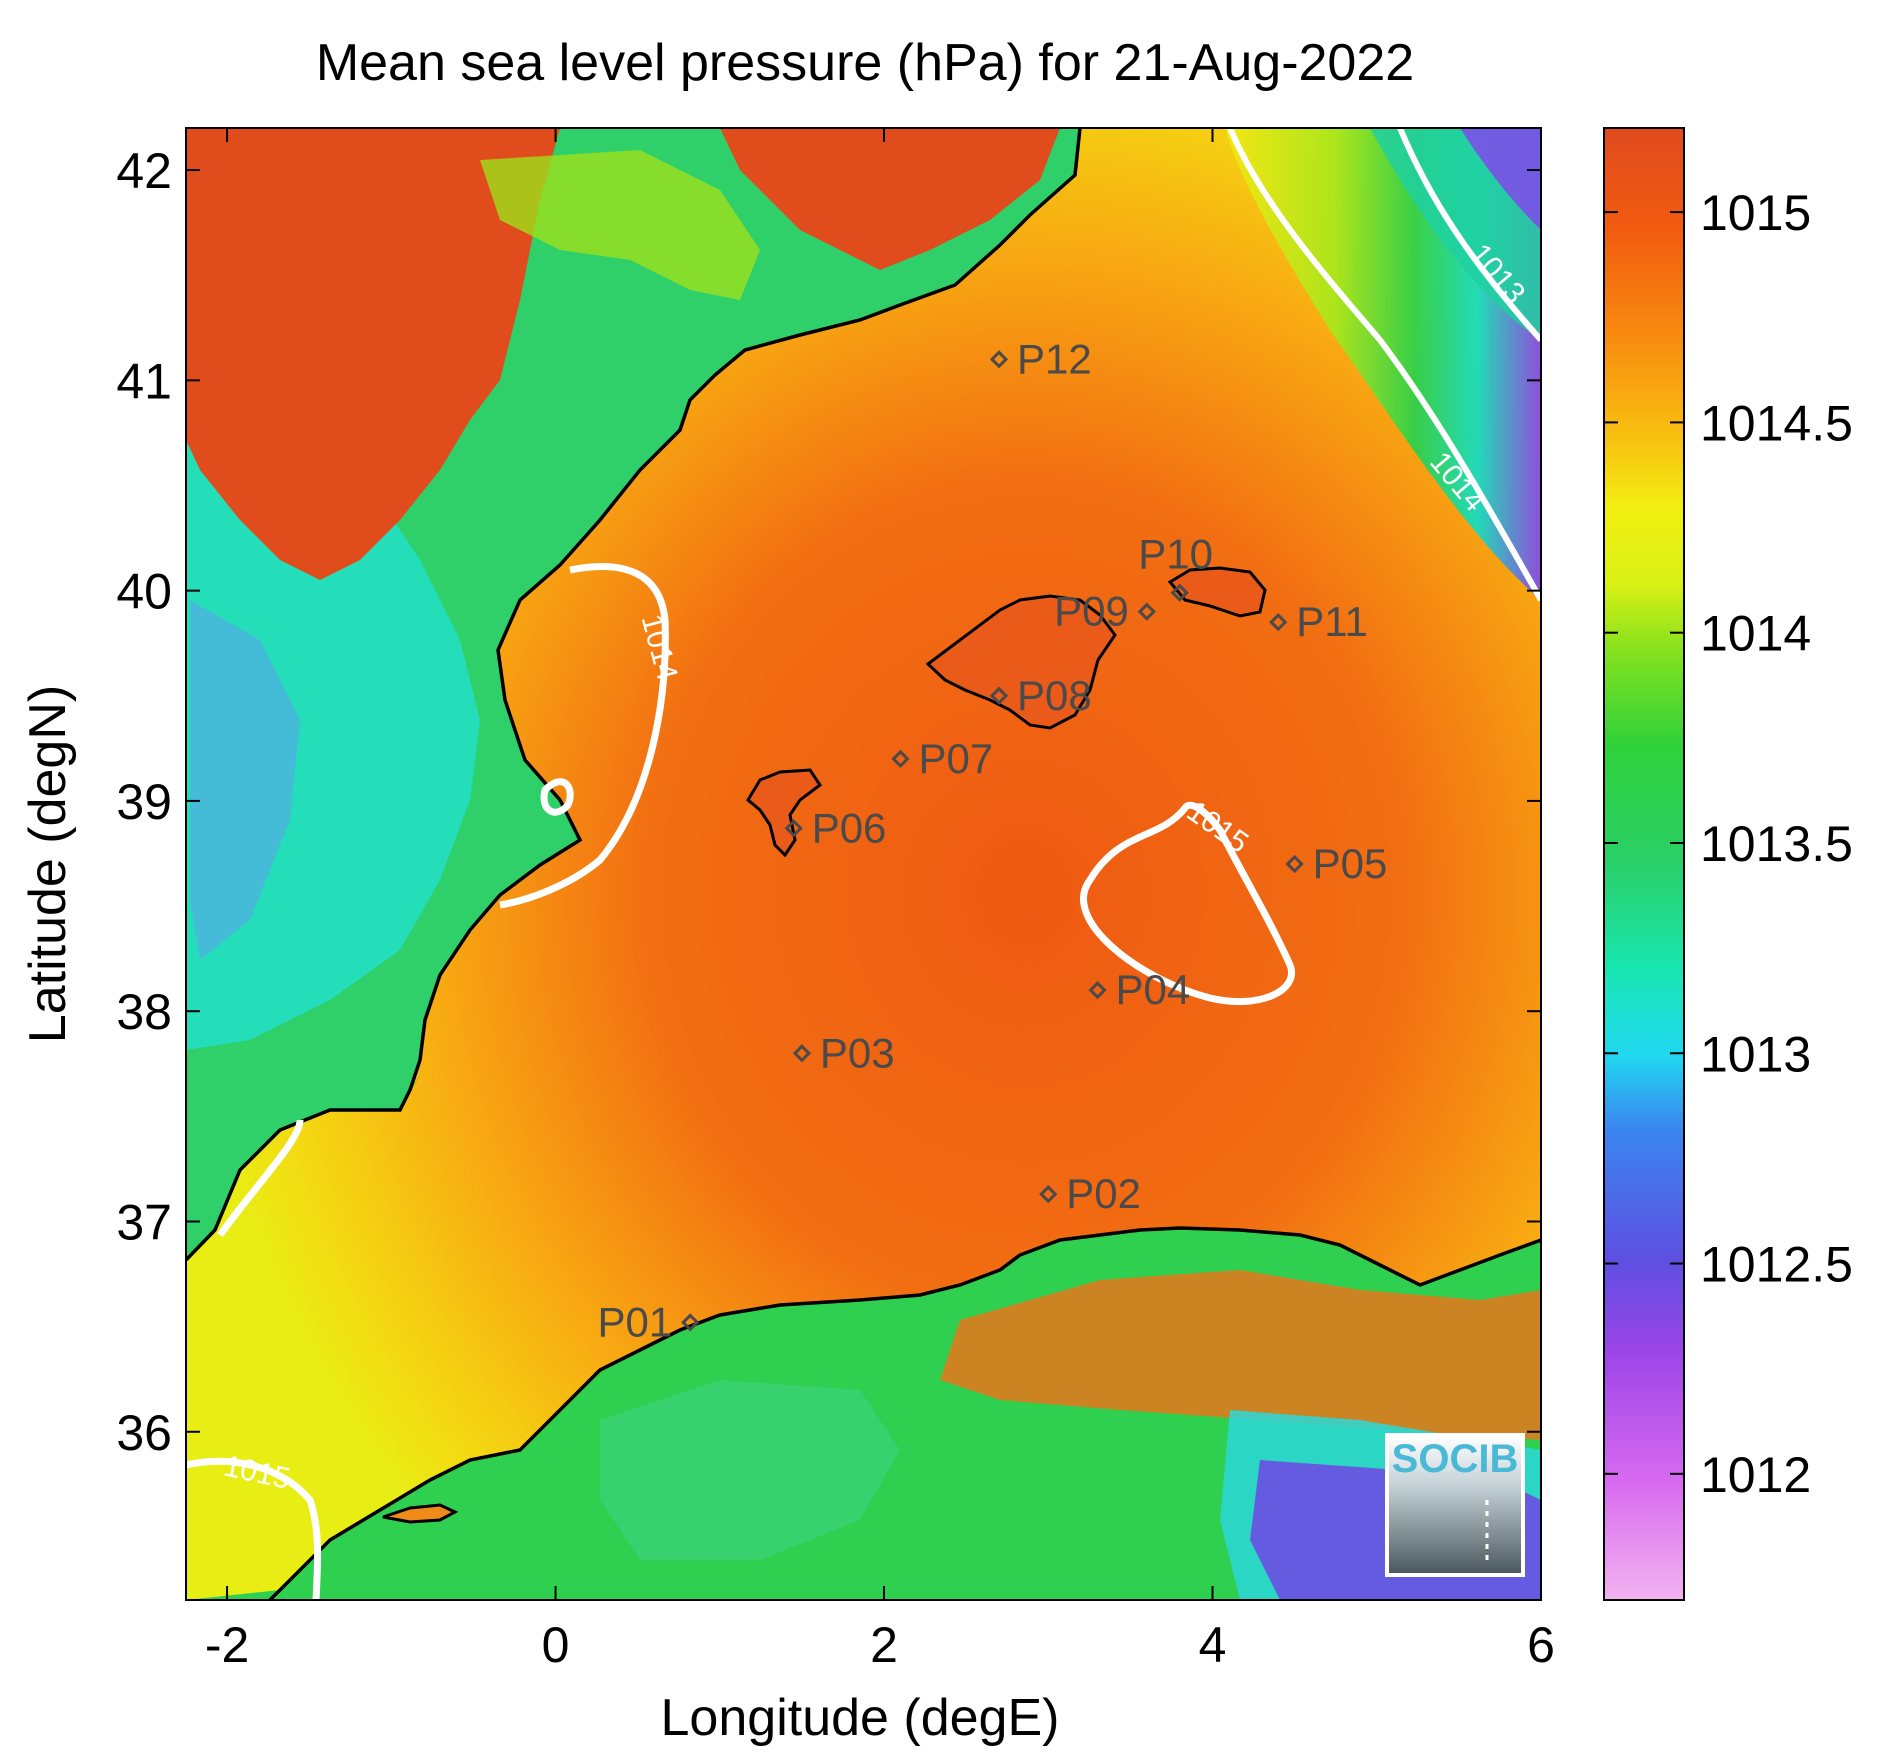 This screenshot has width=1904, height=1758. What do you see at coordinates (1644, 864) in the screenshot?
I see `colorbar` at bounding box center [1644, 864].